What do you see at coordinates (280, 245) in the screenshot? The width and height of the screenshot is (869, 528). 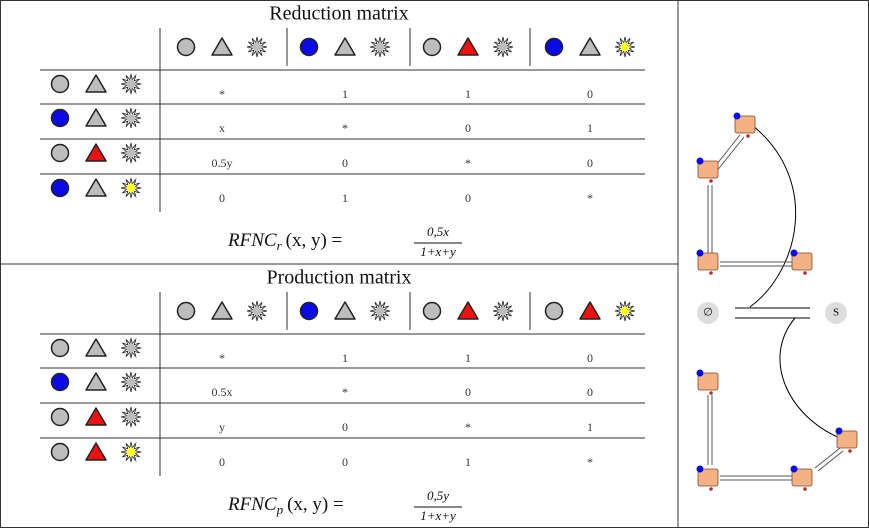 I see `formula-sub: r` at bounding box center [280, 245].